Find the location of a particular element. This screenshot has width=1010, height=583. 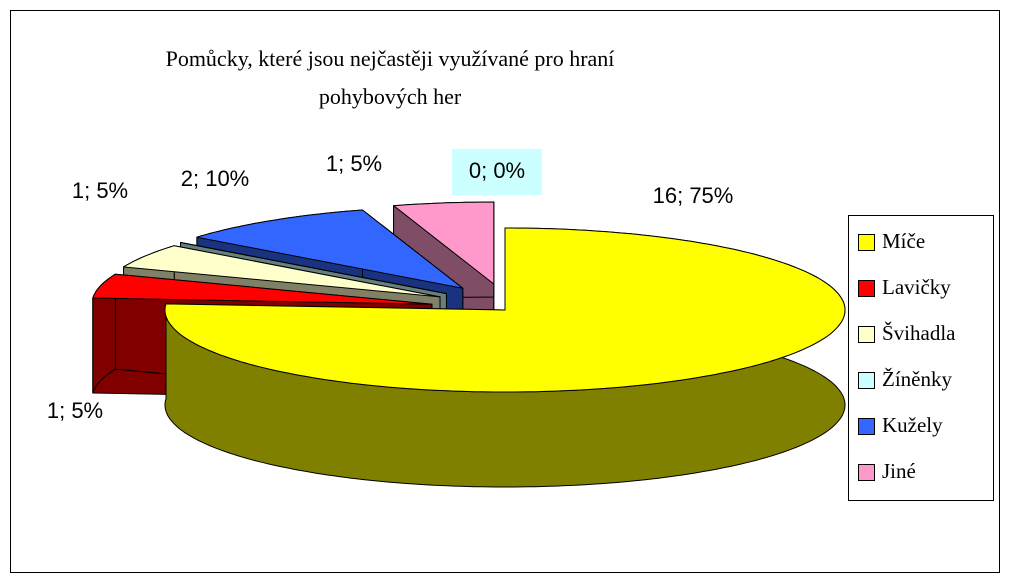

data-label: 0; 0% is located at coordinates (497, 170).